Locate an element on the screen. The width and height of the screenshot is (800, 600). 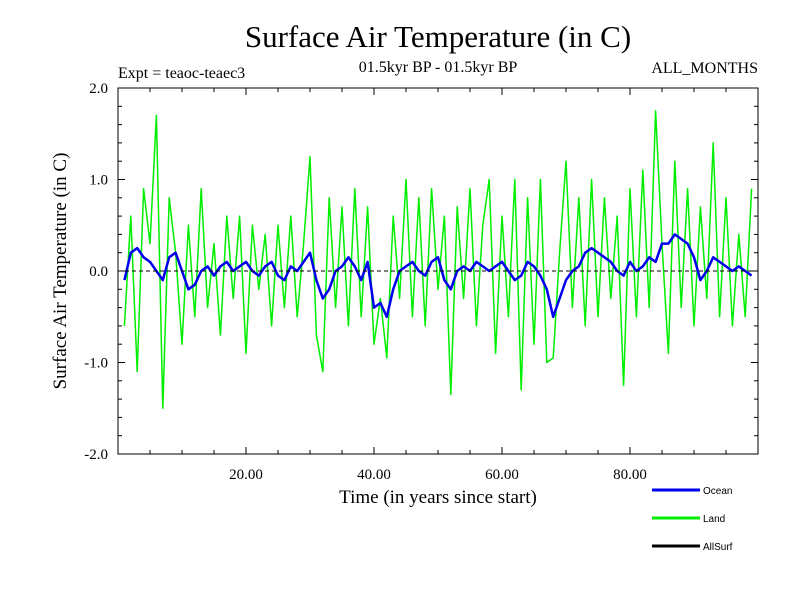
series-line-ocean is located at coordinates (438, 276).